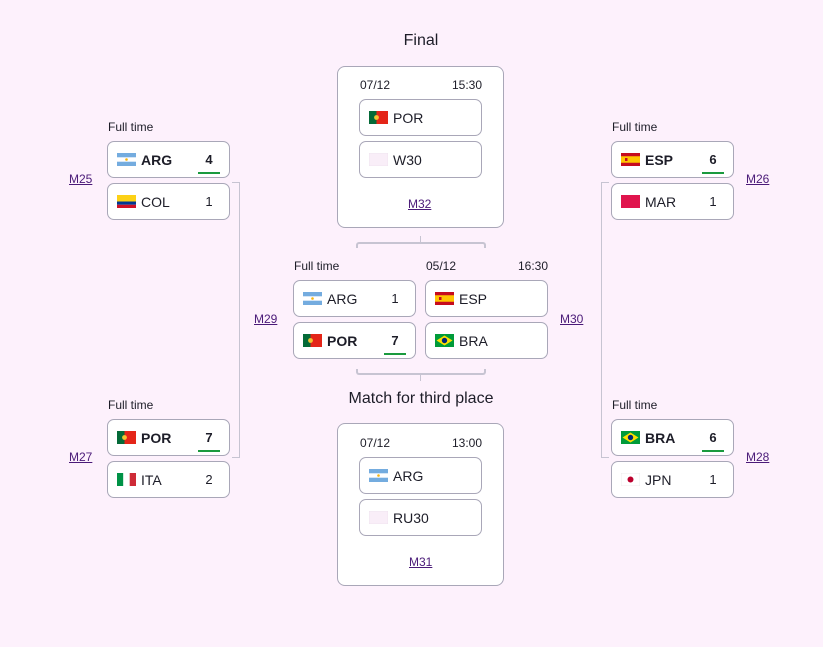  Describe the element at coordinates (758, 179) in the screenshot. I see `match-link-m26: M26` at that location.